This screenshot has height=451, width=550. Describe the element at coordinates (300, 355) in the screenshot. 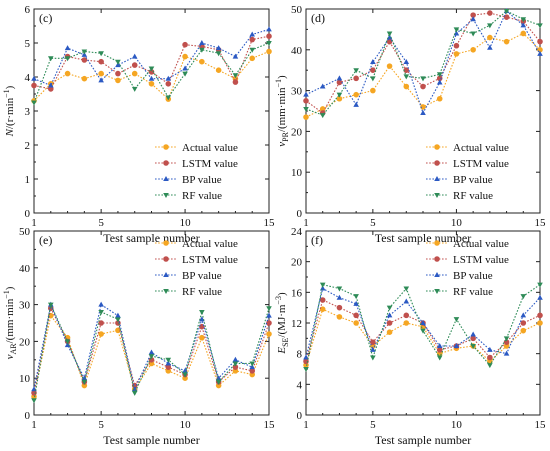

I see `y-tick-label: 8` at that location.